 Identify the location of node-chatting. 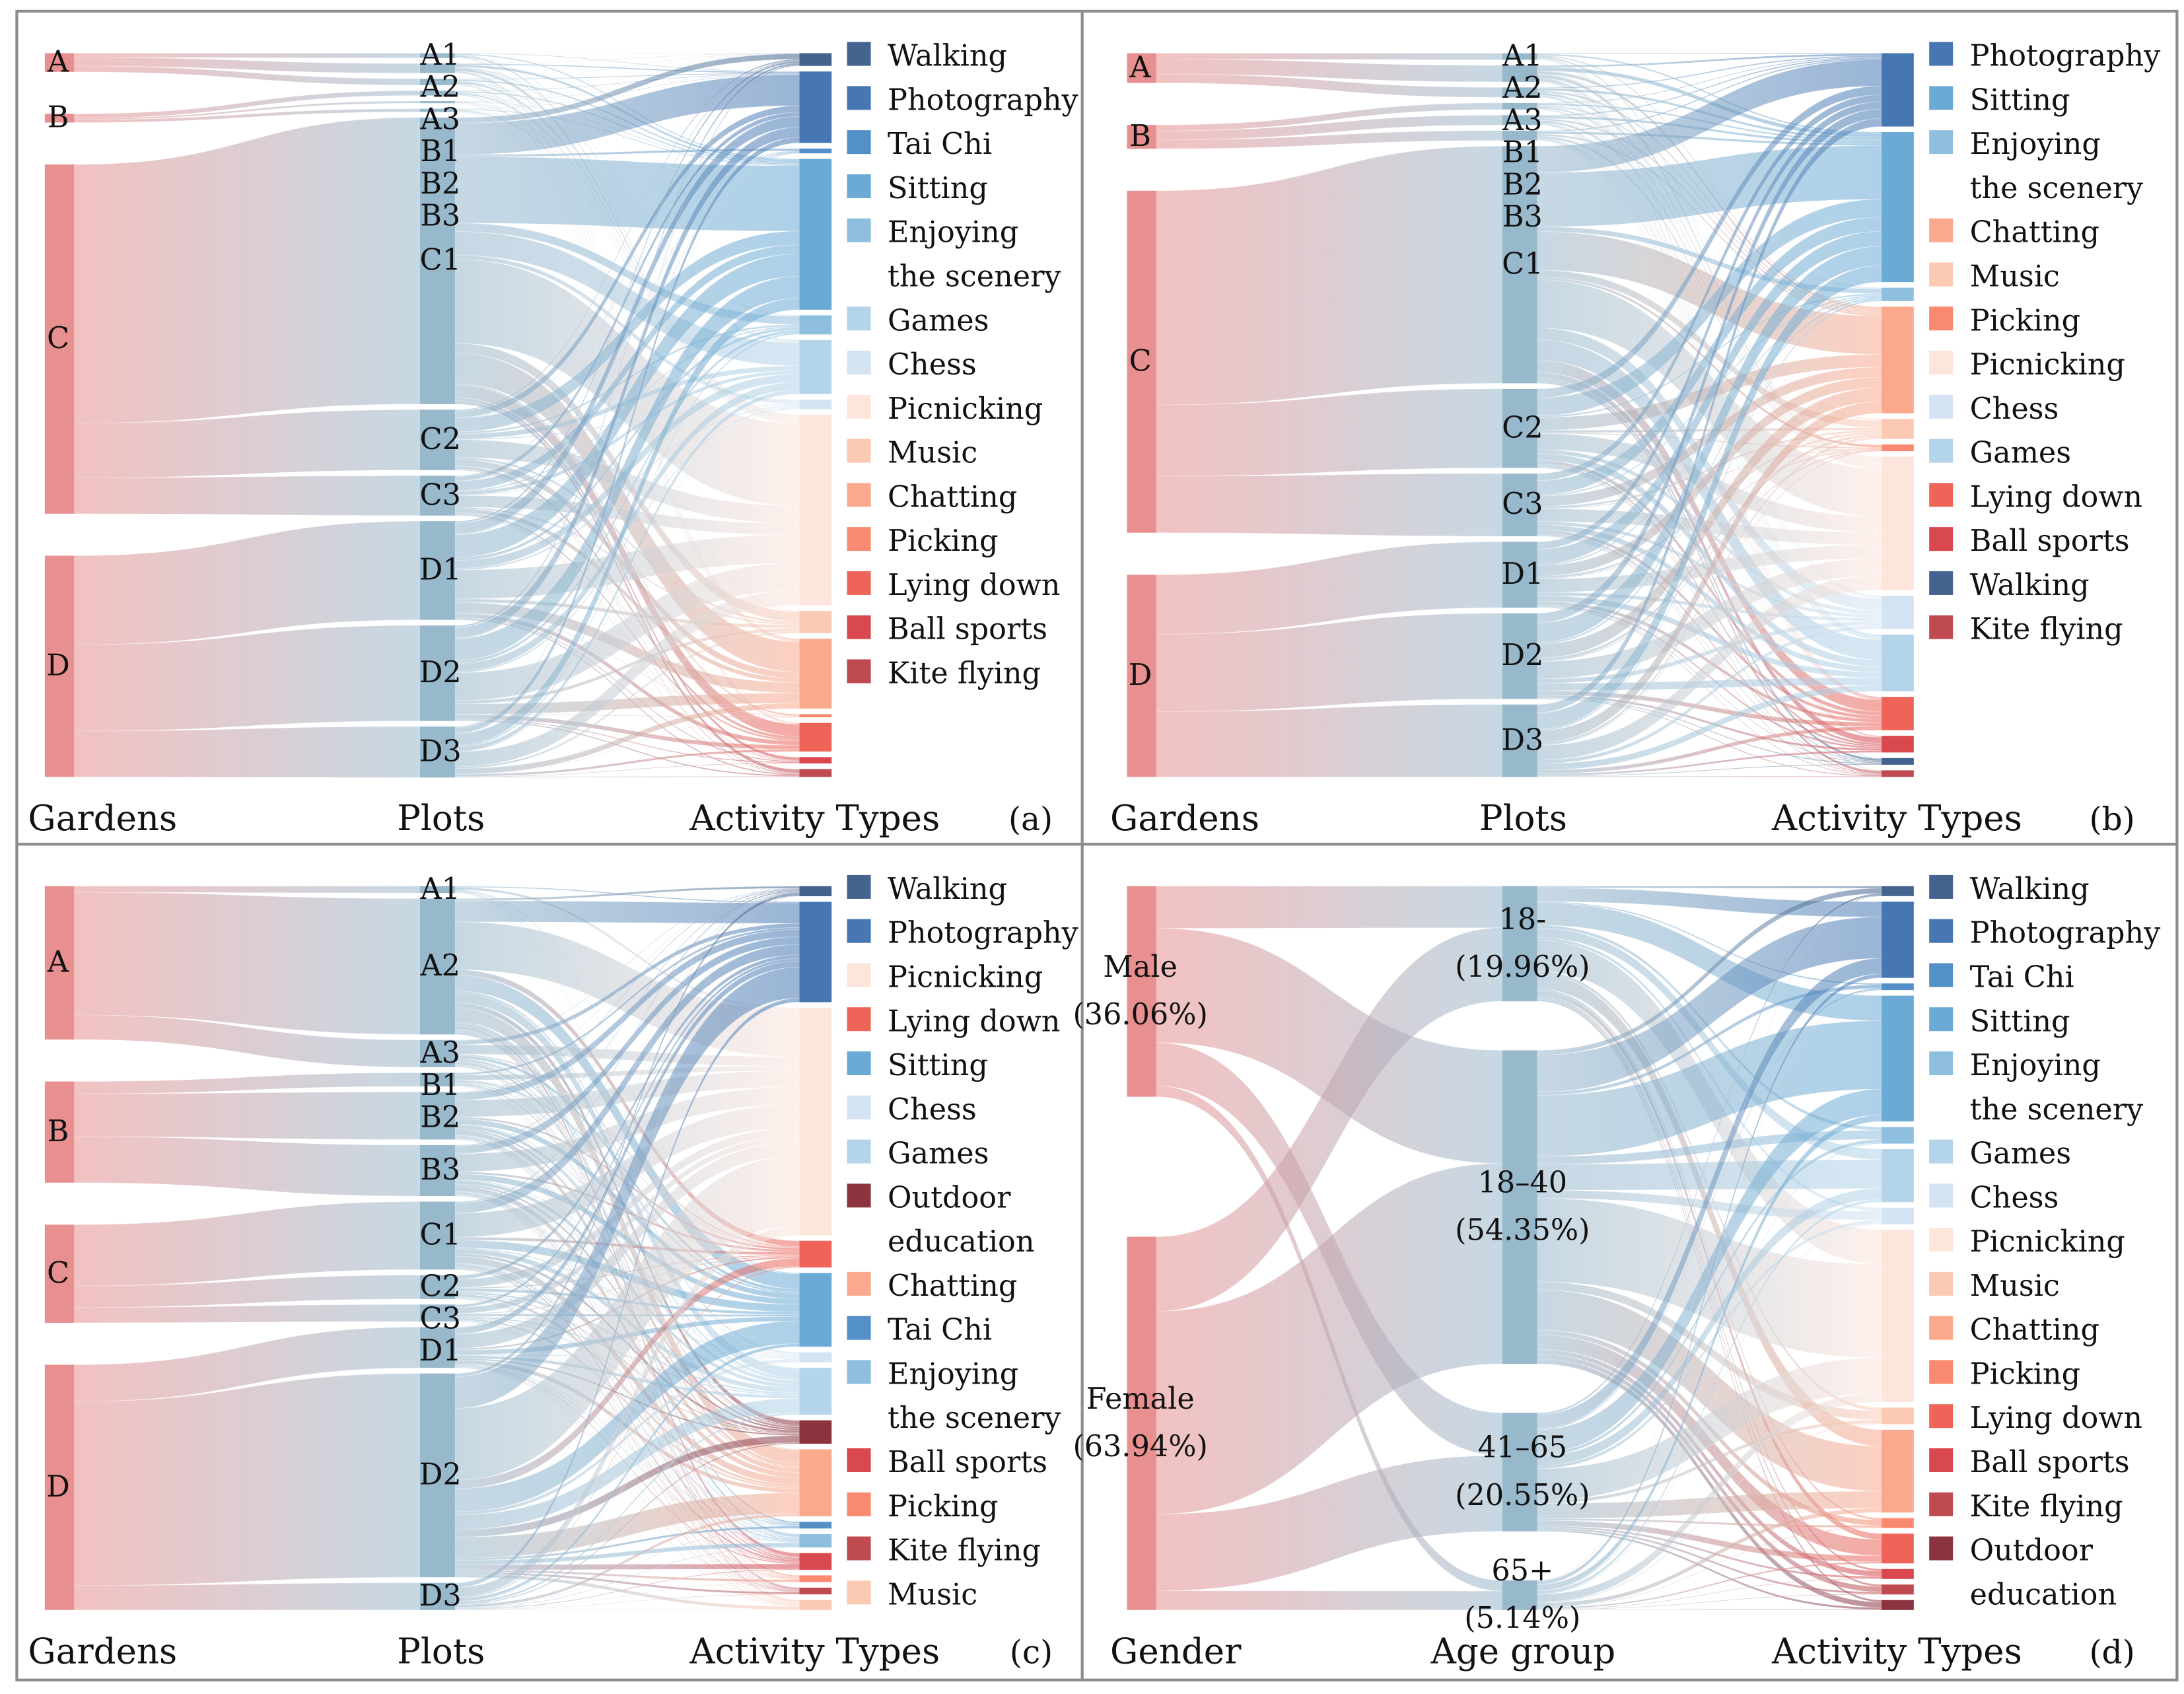
(1898, 1471).